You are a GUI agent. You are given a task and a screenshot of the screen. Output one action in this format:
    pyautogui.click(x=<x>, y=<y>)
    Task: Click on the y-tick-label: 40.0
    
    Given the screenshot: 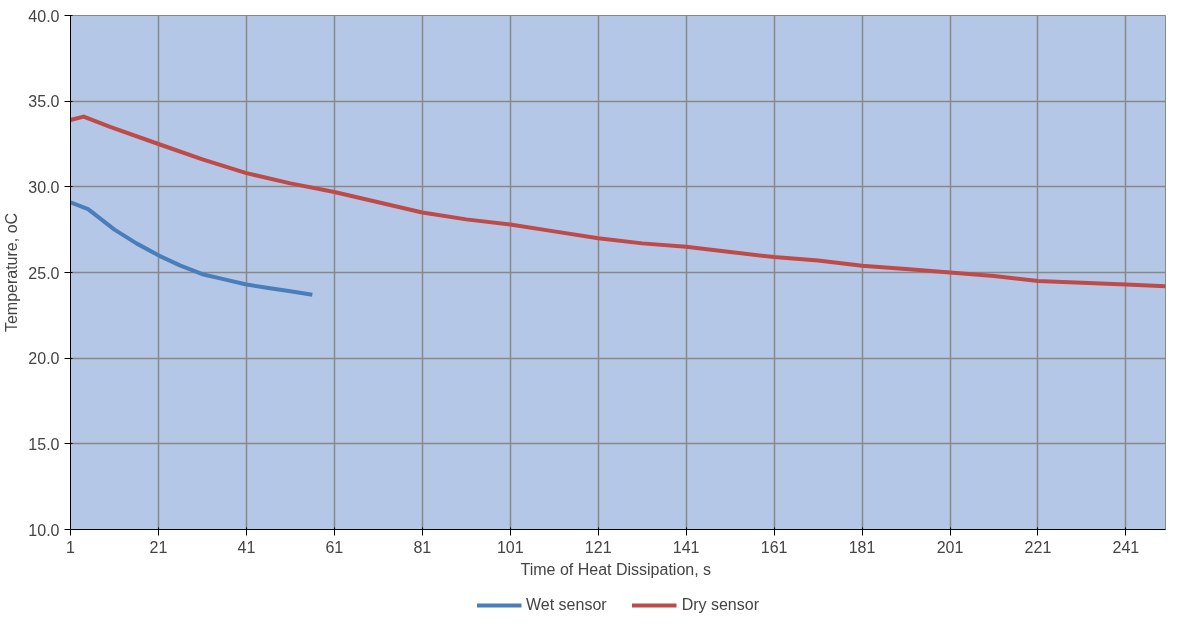 What is the action you would take?
    pyautogui.click(x=44, y=16)
    